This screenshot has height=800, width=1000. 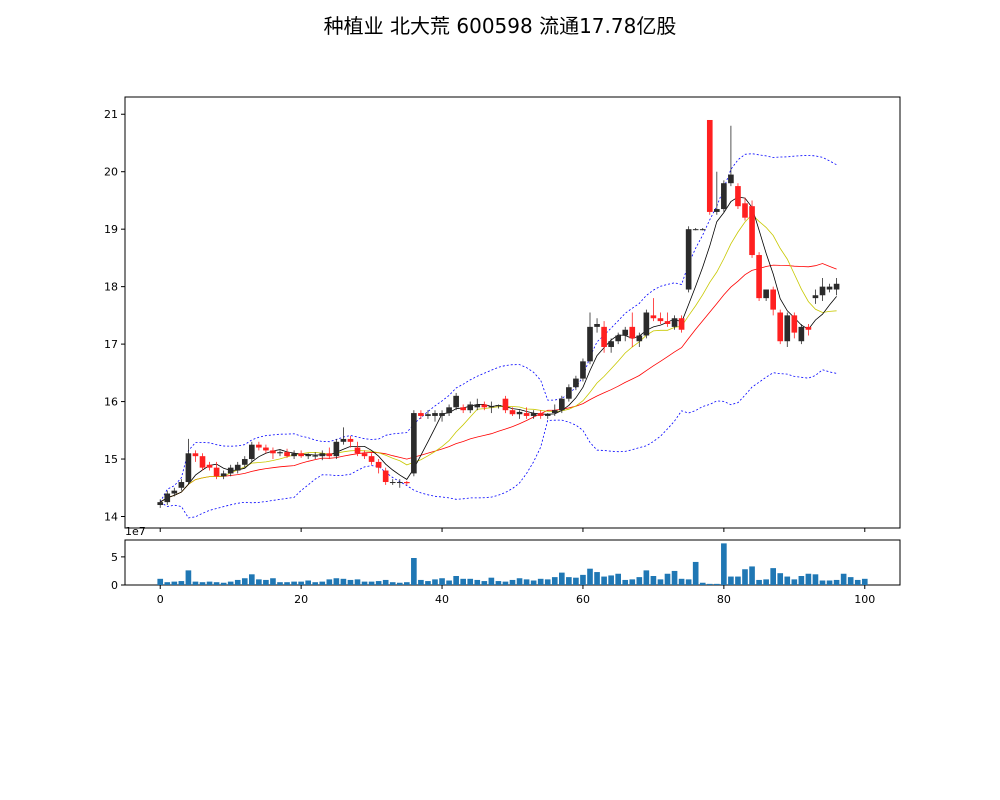 I want to click on volume-panel: 05 0 20 40 60 80 100 1e7, so click(x=506, y=565).